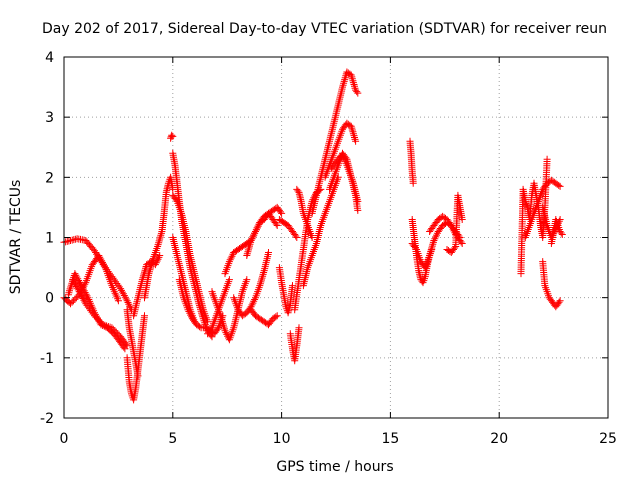  I want to click on x-tick-label: 20, so click(499, 439).